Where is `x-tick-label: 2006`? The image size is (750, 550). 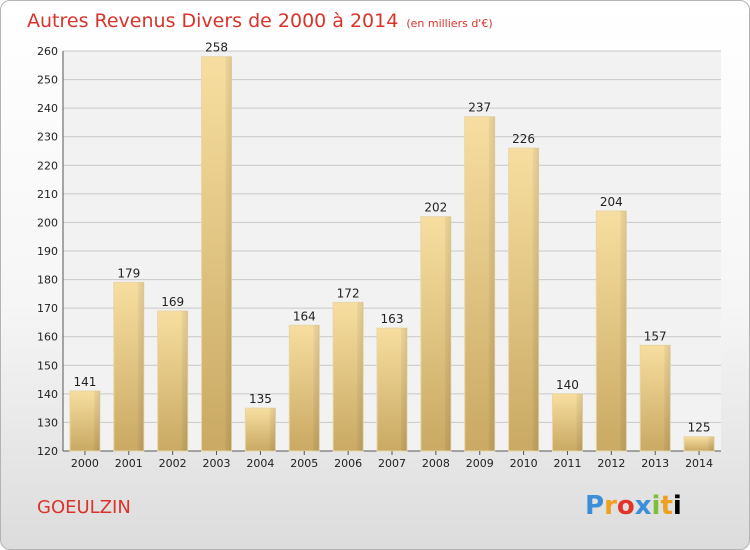
x-tick-label: 2006 is located at coordinates (348, 463).